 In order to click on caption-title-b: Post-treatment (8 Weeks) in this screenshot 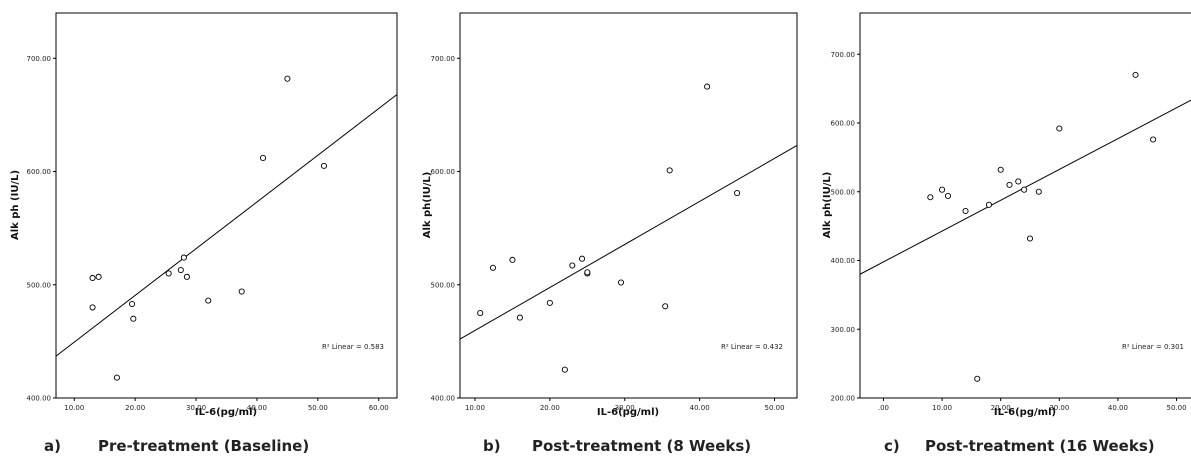, I will do `click(641, 446)`.